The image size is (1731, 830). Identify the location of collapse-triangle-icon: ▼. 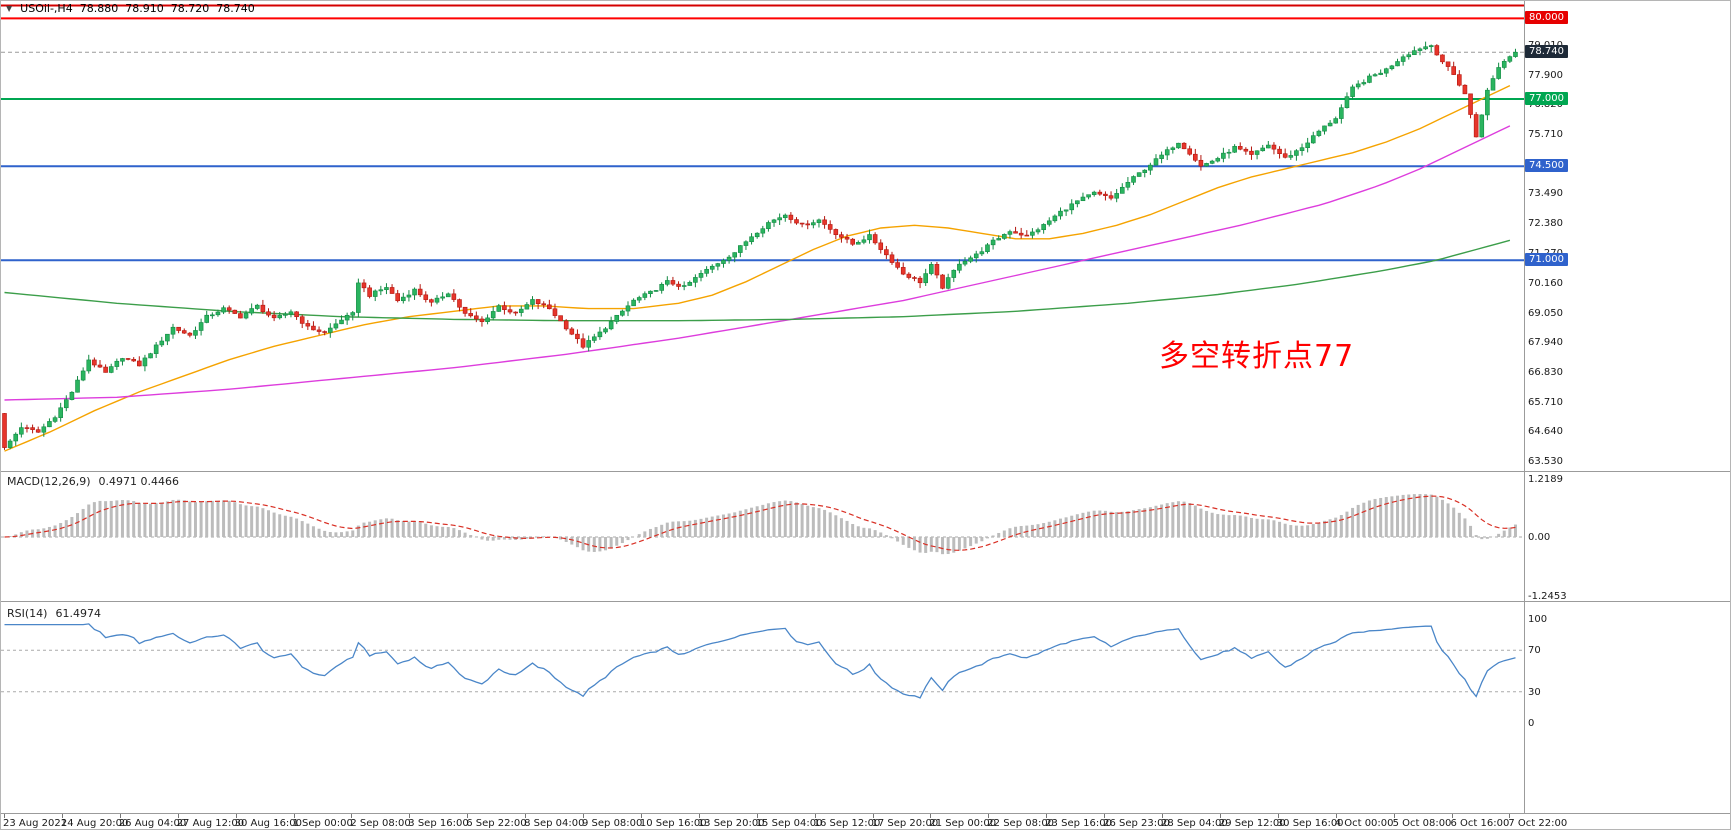
(9, 8).